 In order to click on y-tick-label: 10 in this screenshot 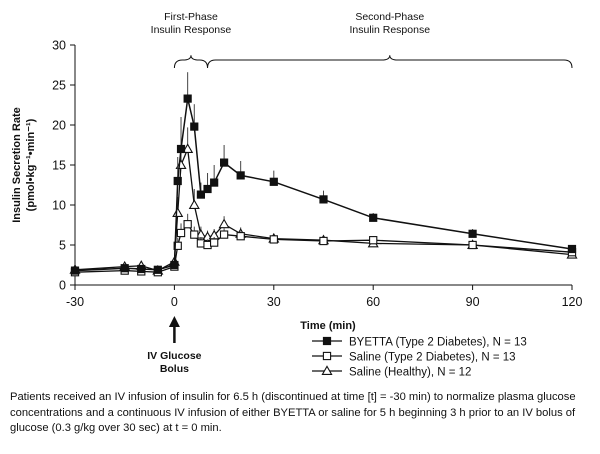, I will do `click(59, 206)`.